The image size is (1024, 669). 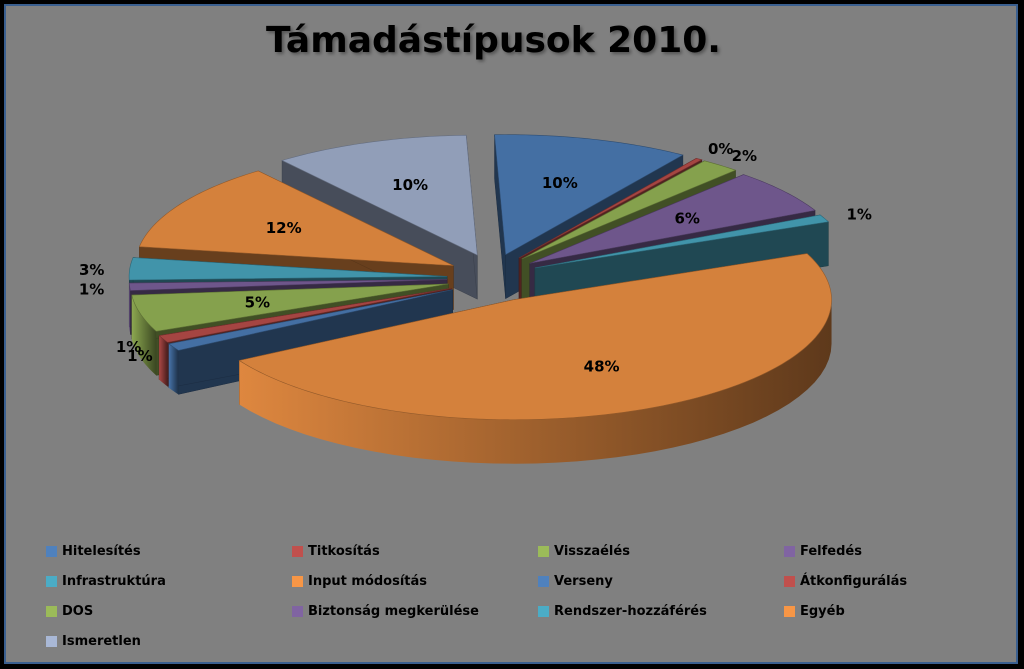 What do you see at coordinates (368, 581) in the screenshot?
I see `legend-label: Input módosítás` at bounding box center [368, 581].